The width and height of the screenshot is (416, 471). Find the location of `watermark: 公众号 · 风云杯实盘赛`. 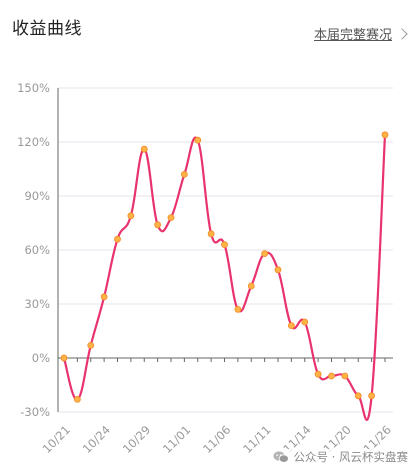

watermark: 公众号 · 风云杯实盘赛 is located at coordinates (340, 457).